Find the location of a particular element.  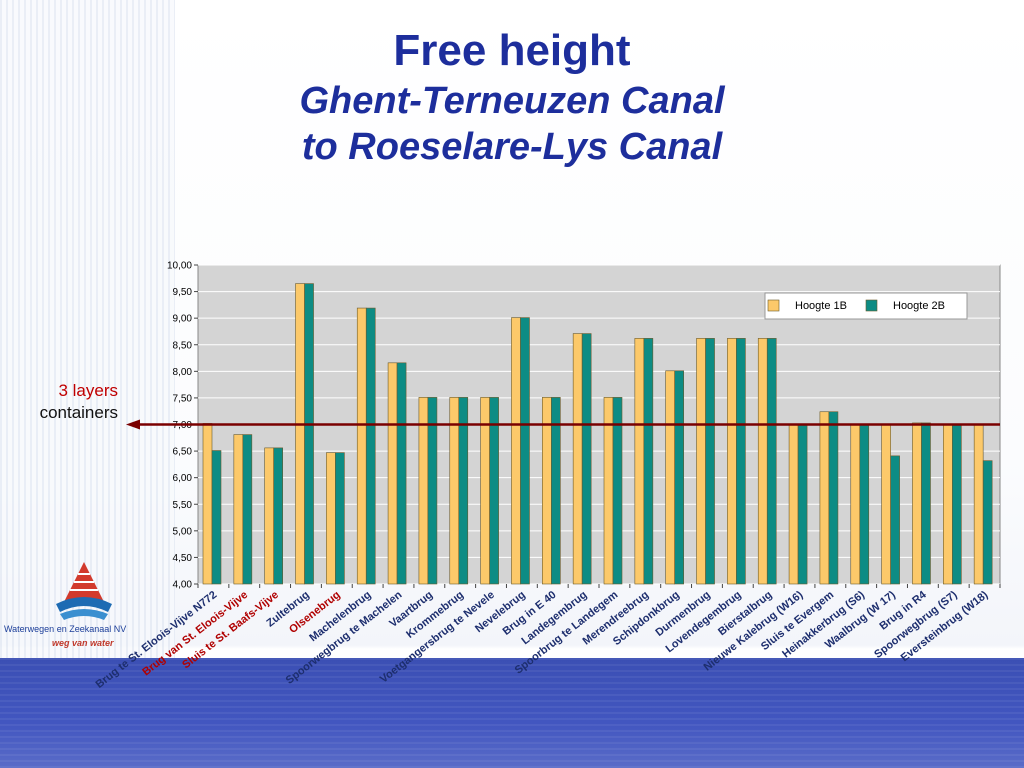

y-tick-label: 8,00 is located at coordinates (183, 372).